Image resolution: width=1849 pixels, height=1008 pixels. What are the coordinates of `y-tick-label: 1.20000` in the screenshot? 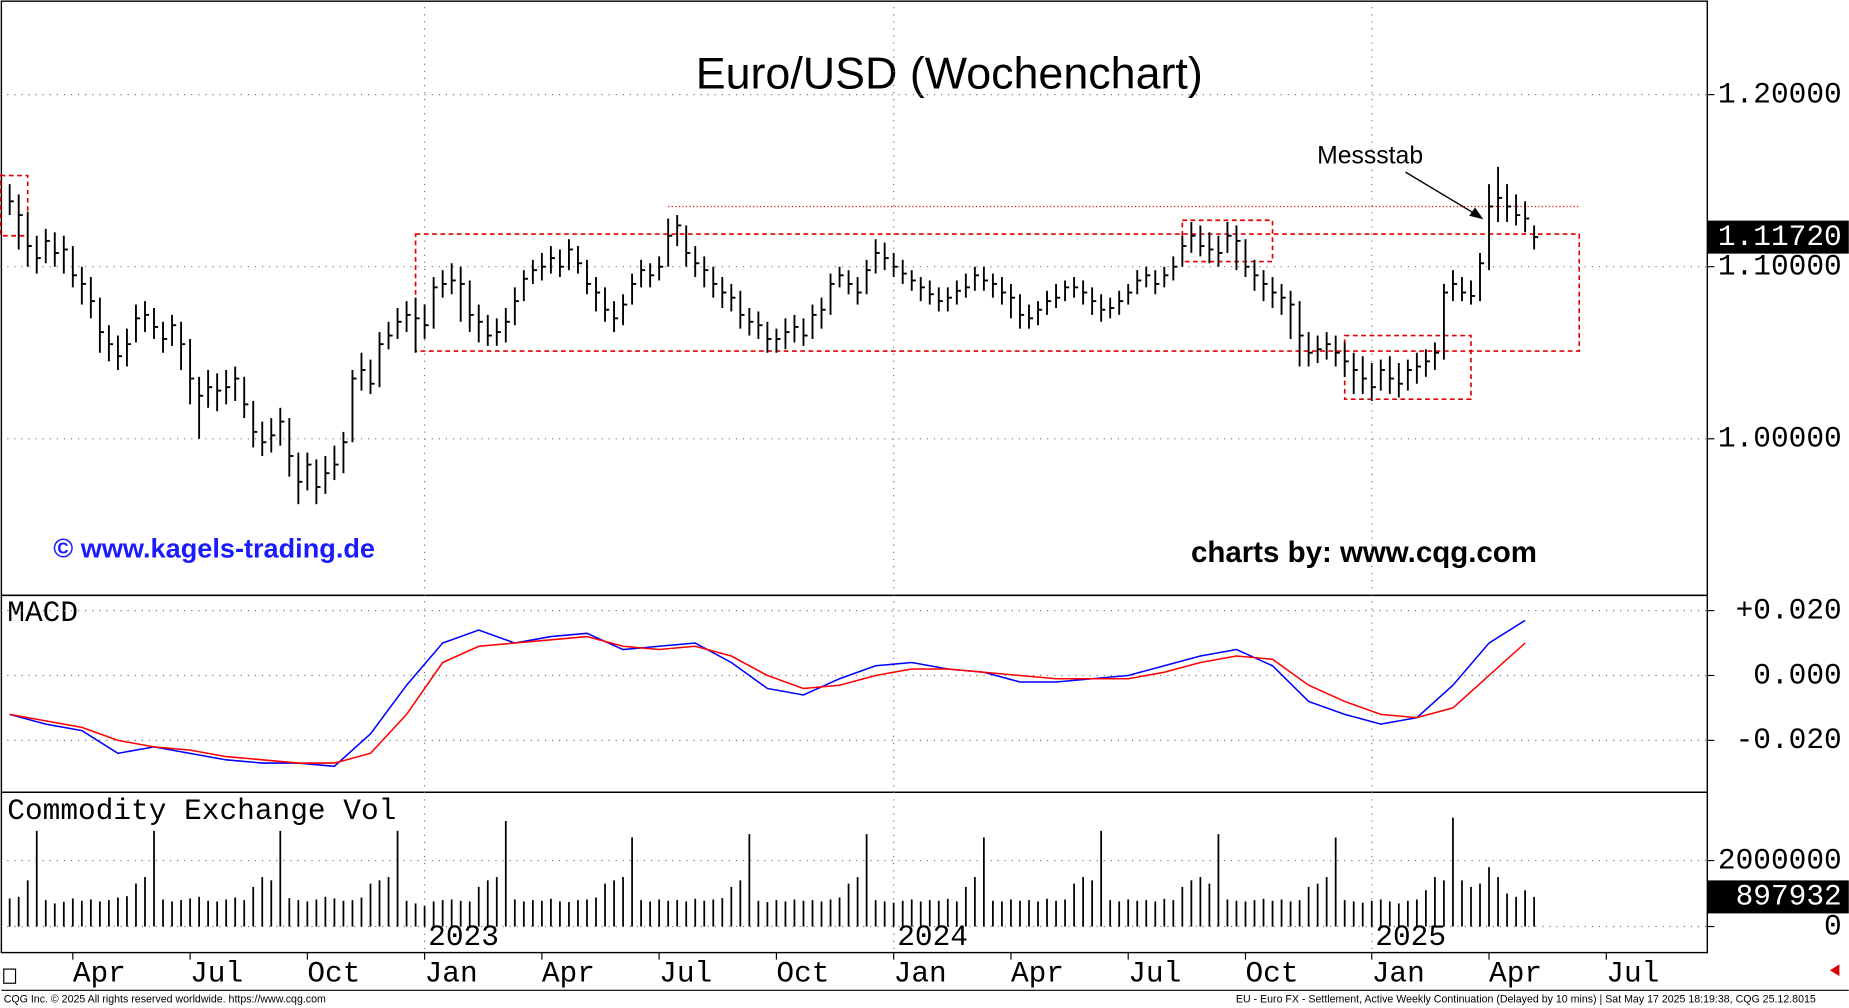 It's located at (1780, 94).